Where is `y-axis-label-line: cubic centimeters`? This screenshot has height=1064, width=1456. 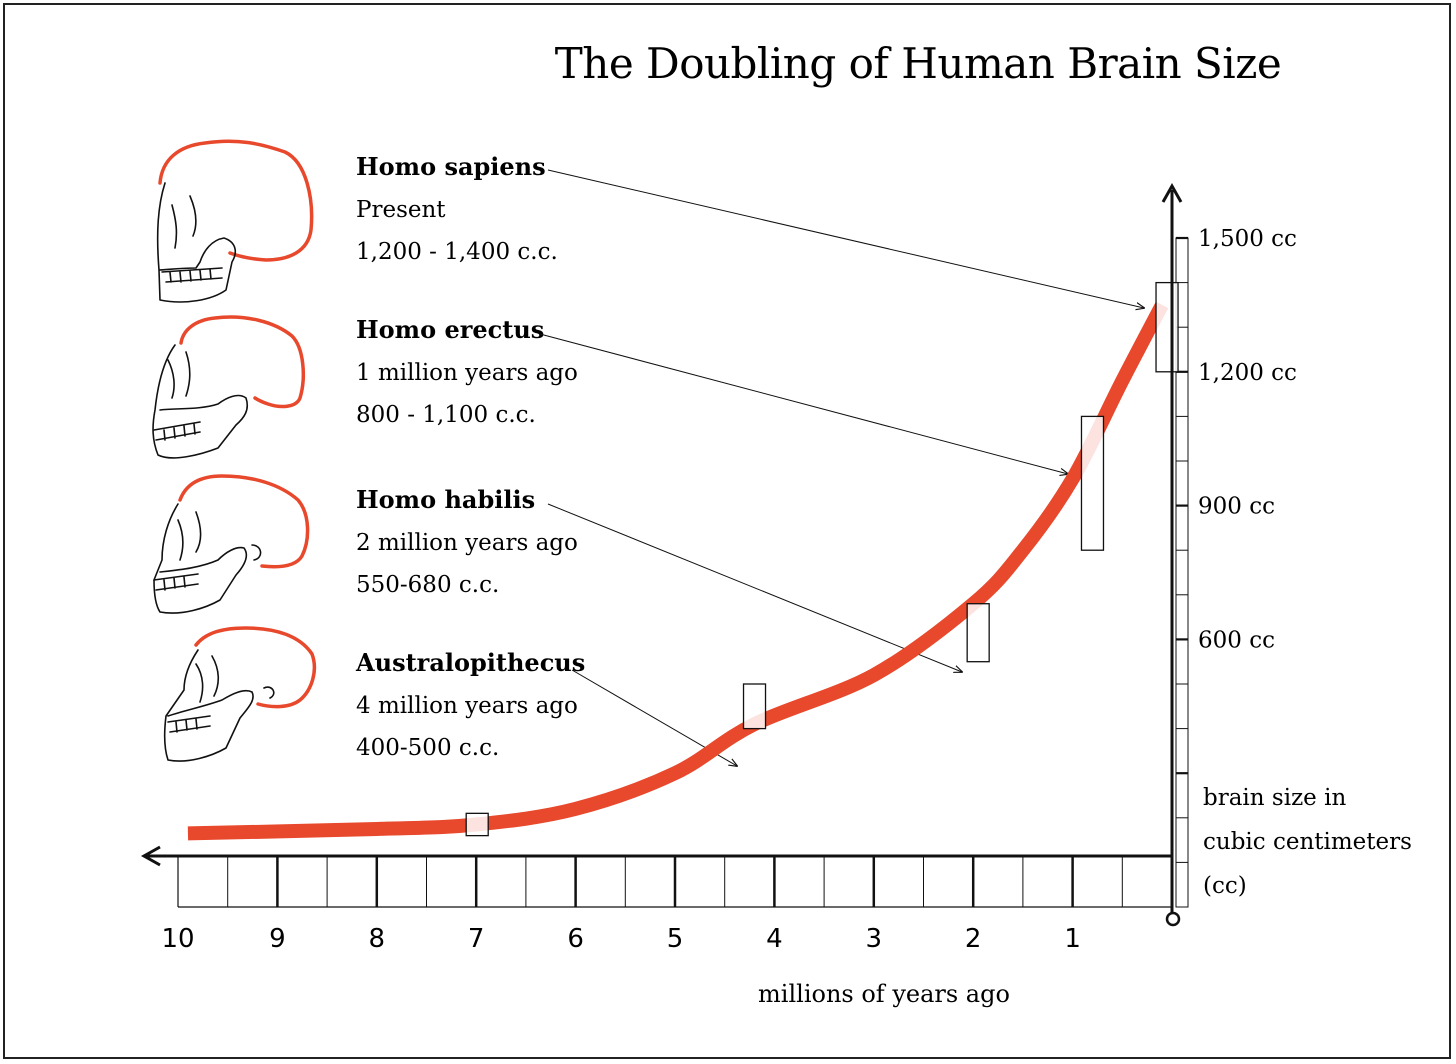 y-axis-label-line: cubic centimeters is located at coordinates (1307, 842).